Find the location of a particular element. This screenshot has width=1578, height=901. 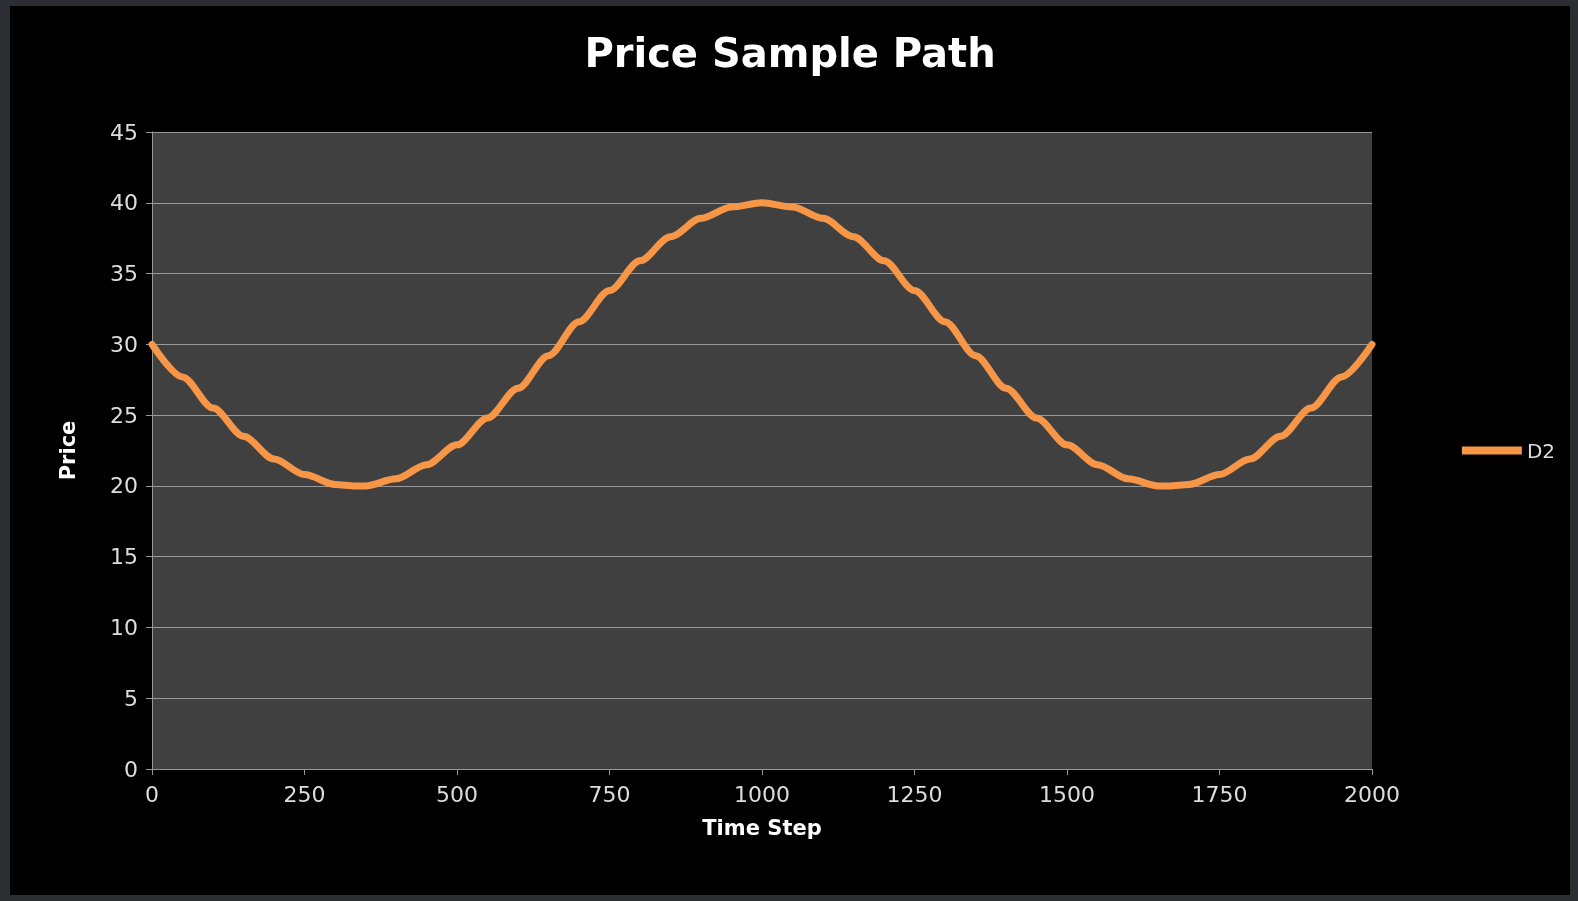

x-tick-label: 750 is located at coordinates (609, 794).